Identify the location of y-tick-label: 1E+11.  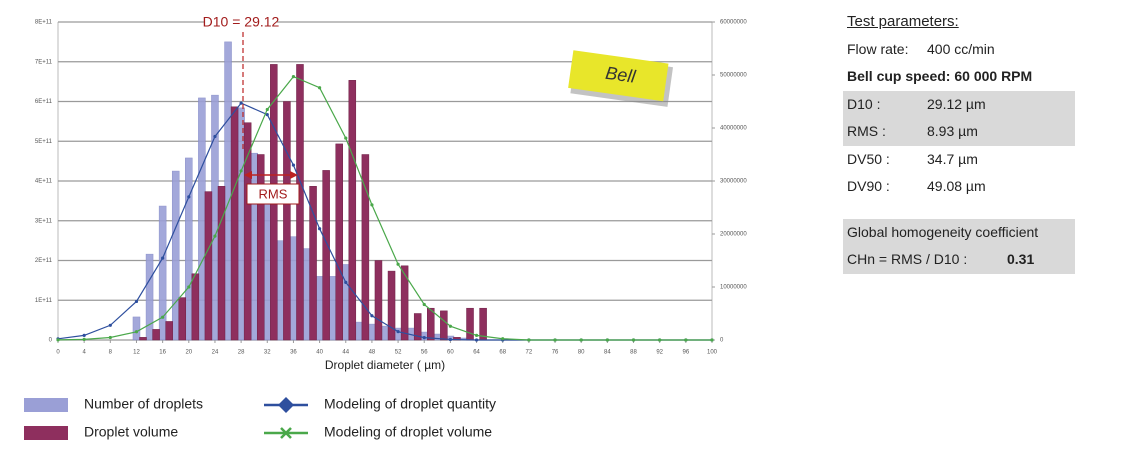
(44, 301).